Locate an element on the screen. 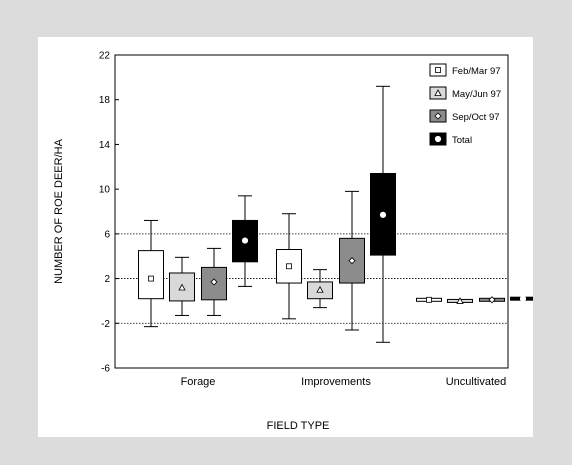  legend: Feb/Mar 97 May/Jun 97 Sep/Oct 97 Total is located at coordinates (465, 104).